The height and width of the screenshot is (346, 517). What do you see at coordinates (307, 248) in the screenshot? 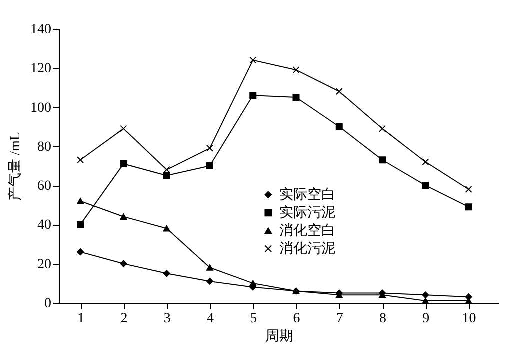
I see `legend-label: 消化污泥` at bounding box center [307, 248].